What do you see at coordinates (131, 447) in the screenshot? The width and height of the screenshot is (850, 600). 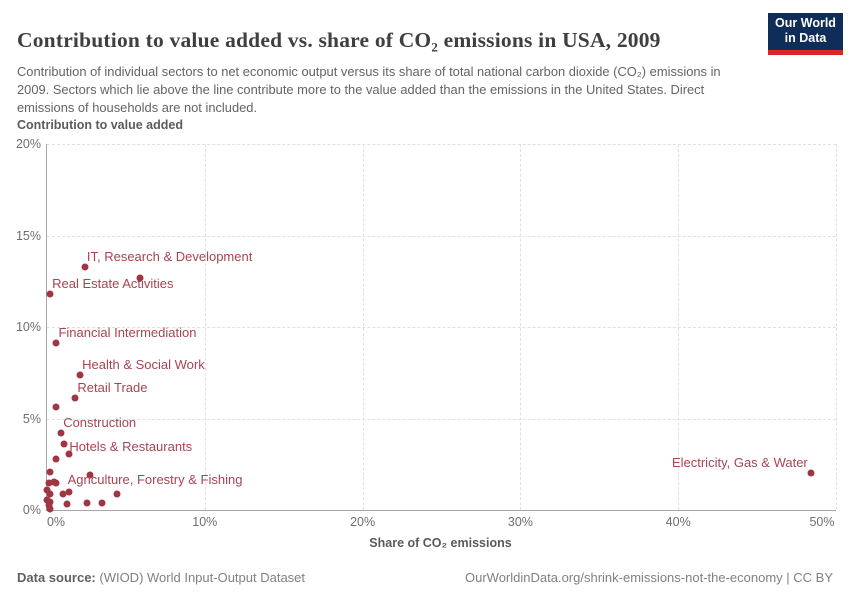 I see `point-label: Hotels & Restaurants` at bounding box center [131, 447].